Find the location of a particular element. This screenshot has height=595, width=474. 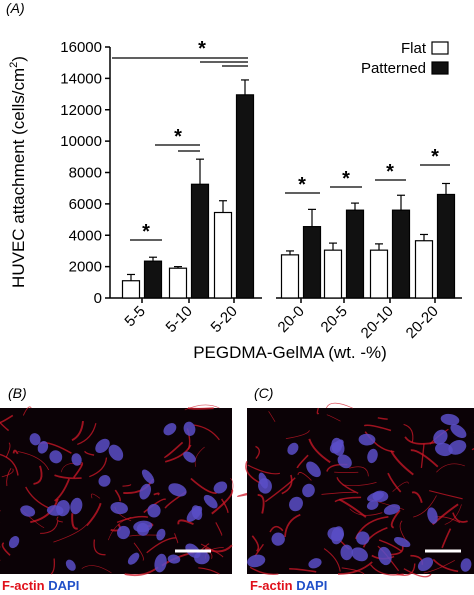

panel-label: (A) is located at coordinates (15, 8).